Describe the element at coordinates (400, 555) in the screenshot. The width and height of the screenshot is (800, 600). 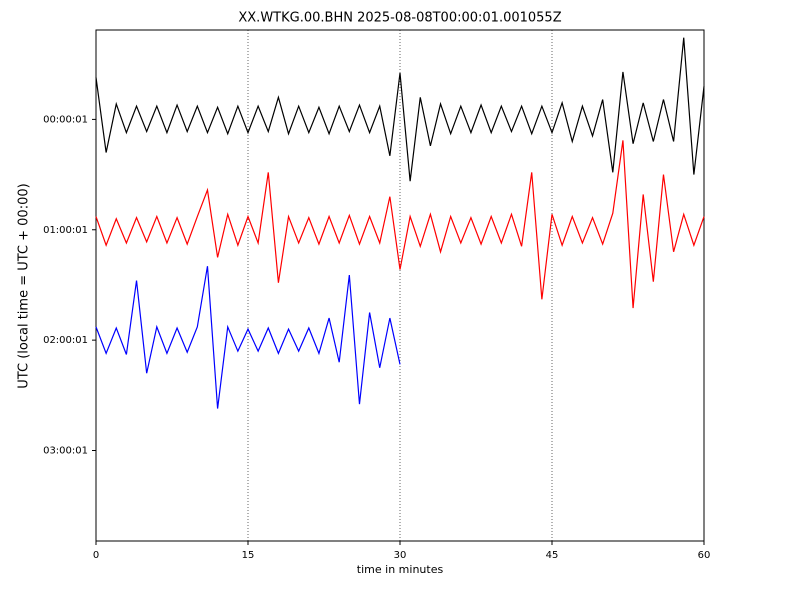
I see `x-tick-label: 30` at that location.